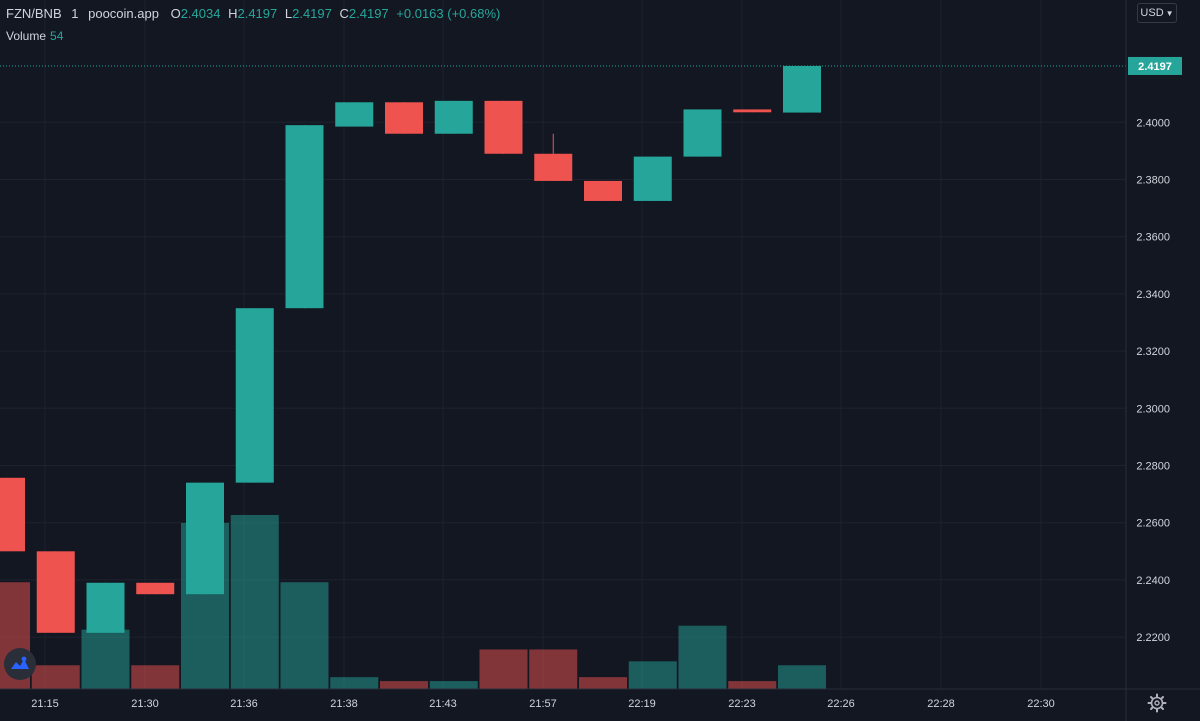 The height and width of the screenshot is (721, 1200). I want to click on close-value: 2.4197, so click(368, 13).